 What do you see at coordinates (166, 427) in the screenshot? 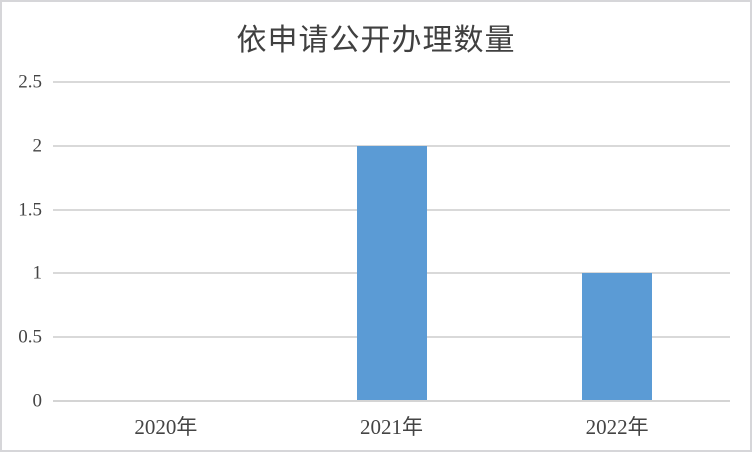
I see `x-tick-label: 2020年` at bounding box center [166, 427].